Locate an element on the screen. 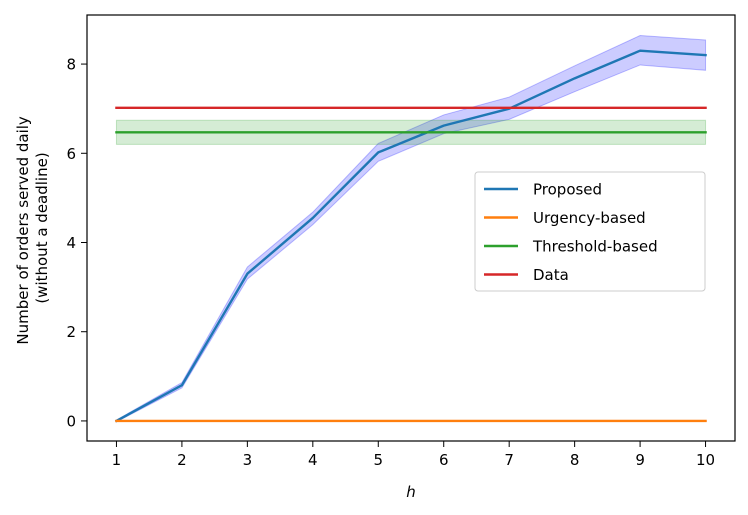 The width and height of the screenshot is (748, 515). x-tick-label: 3 is located at coordinates (248, 460).